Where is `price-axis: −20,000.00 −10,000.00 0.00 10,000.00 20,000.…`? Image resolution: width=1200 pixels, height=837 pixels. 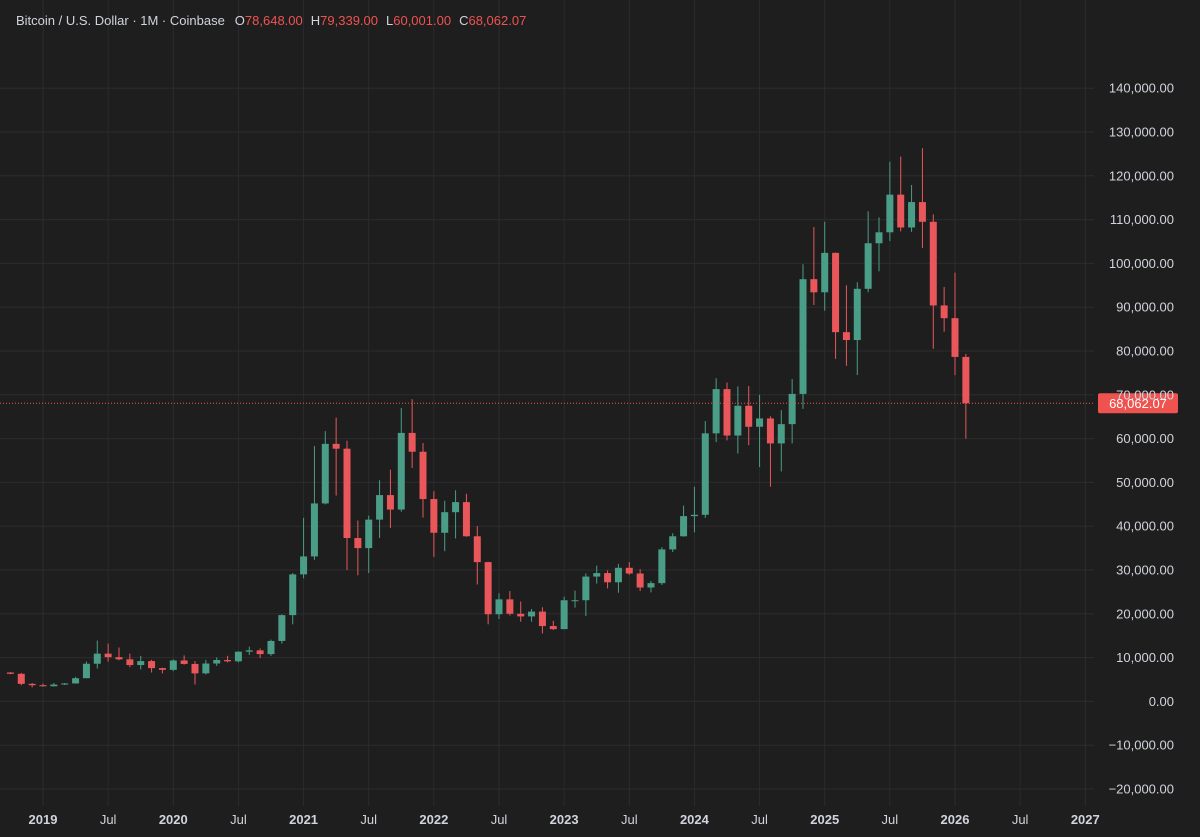 price-axis: −20,000.00 −10,000.00 0.00 10,000.00 20,000.… is located at coordinates (1141, 439).